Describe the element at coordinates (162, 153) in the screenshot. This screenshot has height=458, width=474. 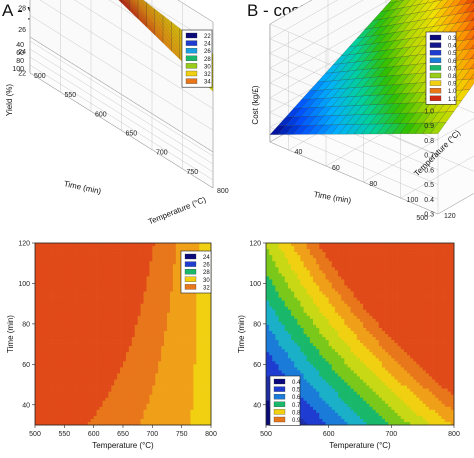
I see `x-tick-label: 700` at that location.